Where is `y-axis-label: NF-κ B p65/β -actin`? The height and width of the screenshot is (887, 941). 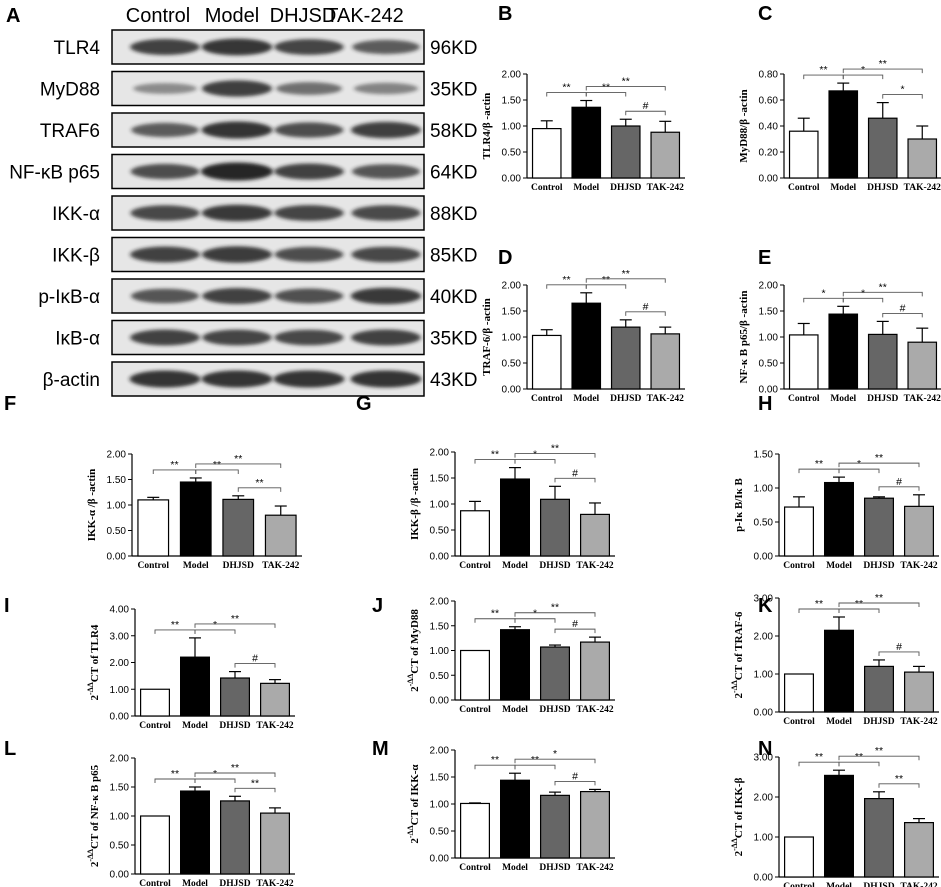 y-axis-label: NF-κ B p65/β -actin is located at coordinates (744, 337).